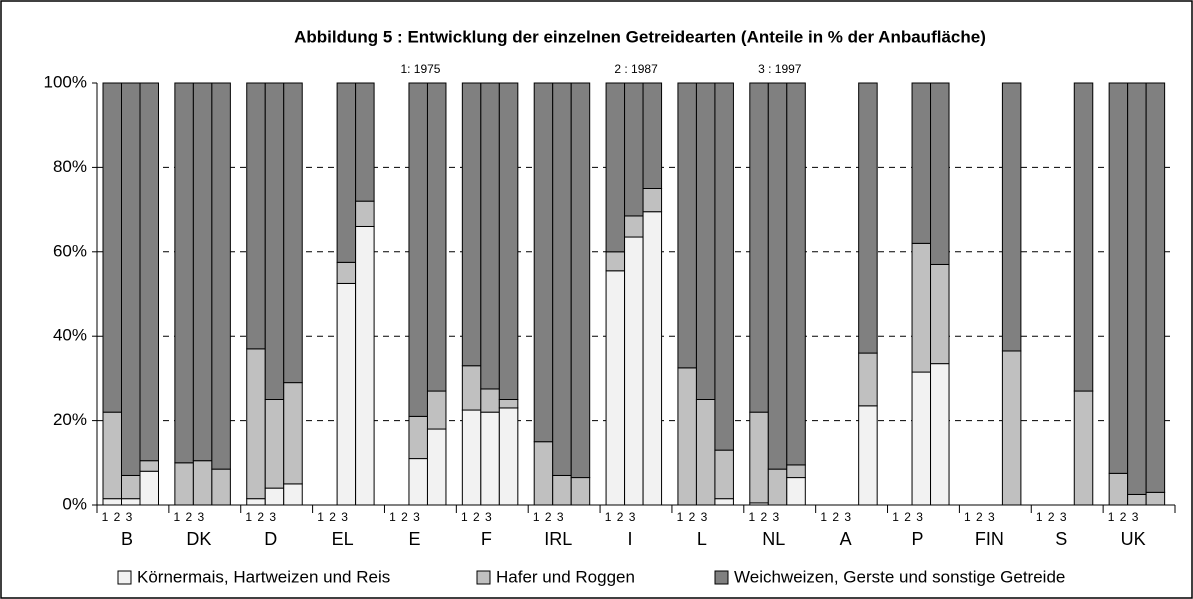 Image resolution: width=1193 pixels, height=599 pixels. I want to click on y-tick-label: 20%, so click(70, 419).